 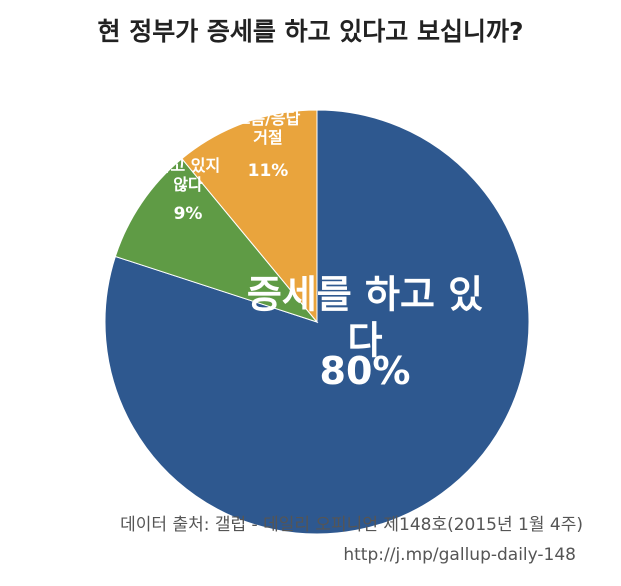 I want to click on source-url: http://j.mp/gallup-daily-148, so click(x=459, y=555).